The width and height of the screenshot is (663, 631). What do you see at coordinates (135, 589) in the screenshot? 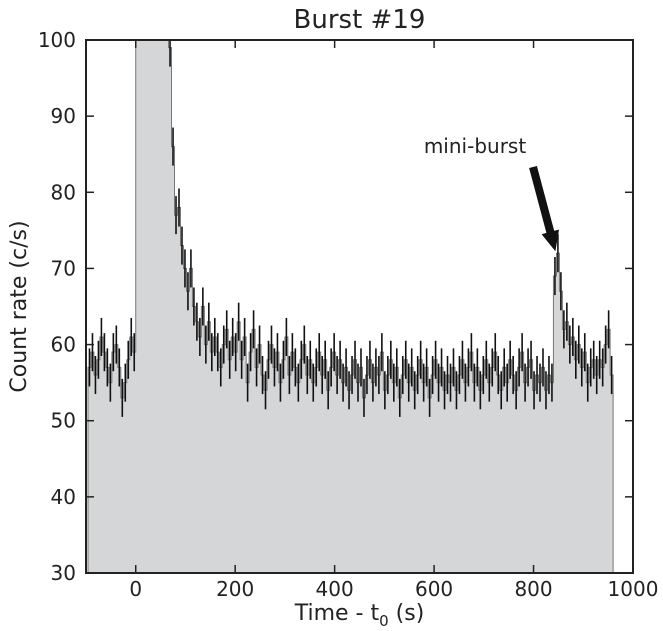
I see `x-tick-label: 0` at bounding box center [135, 589].